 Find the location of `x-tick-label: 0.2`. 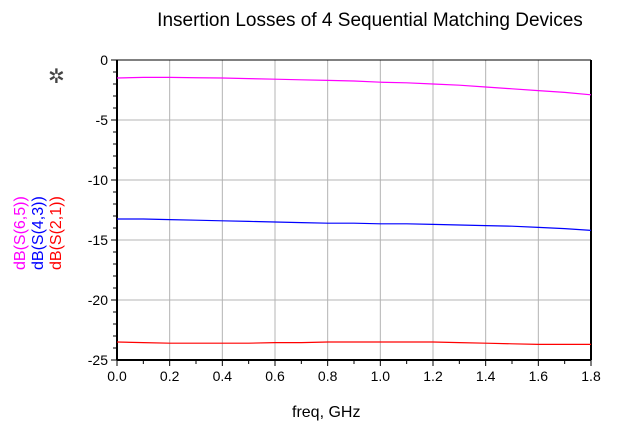

x-tick-label: 0.2 is located at coordinates (170, 376).